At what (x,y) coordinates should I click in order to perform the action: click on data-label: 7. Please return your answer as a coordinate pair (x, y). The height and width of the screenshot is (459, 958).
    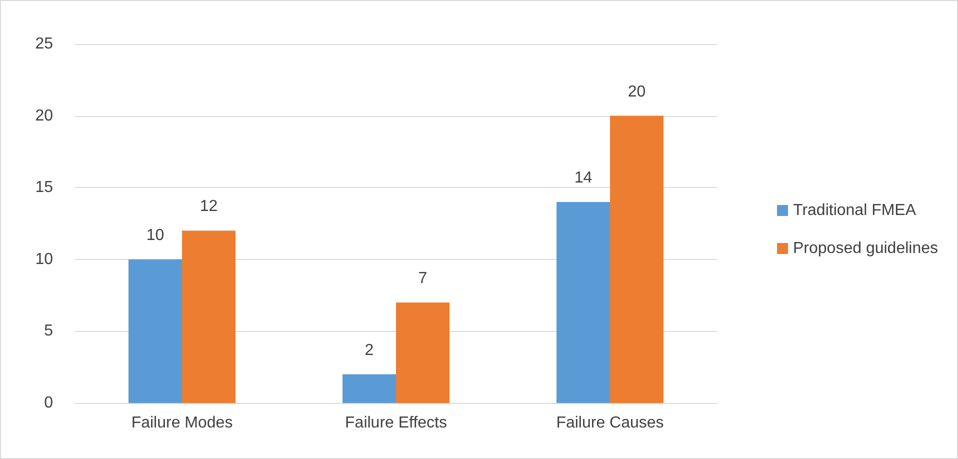
    Looking at the image, I should click on (423, 278).